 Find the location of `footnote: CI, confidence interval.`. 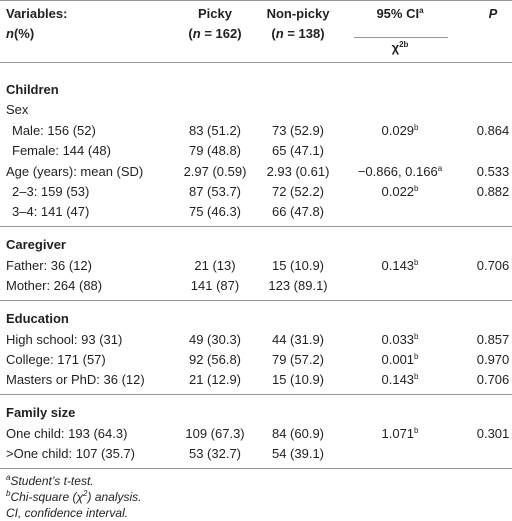

footnote: CI, confidence interval. is located at coordinates (67, 513).